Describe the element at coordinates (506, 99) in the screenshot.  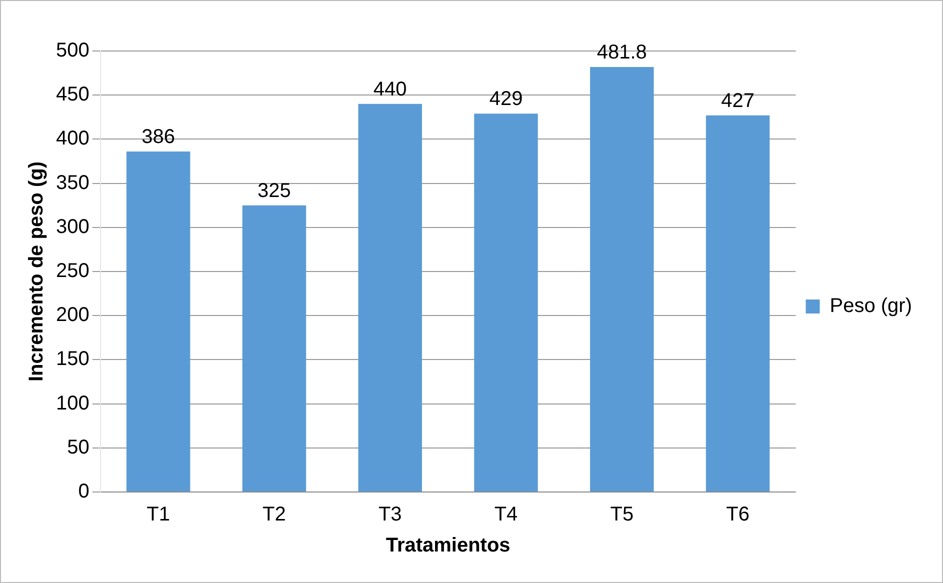
I see `data-label: 429` at that location.